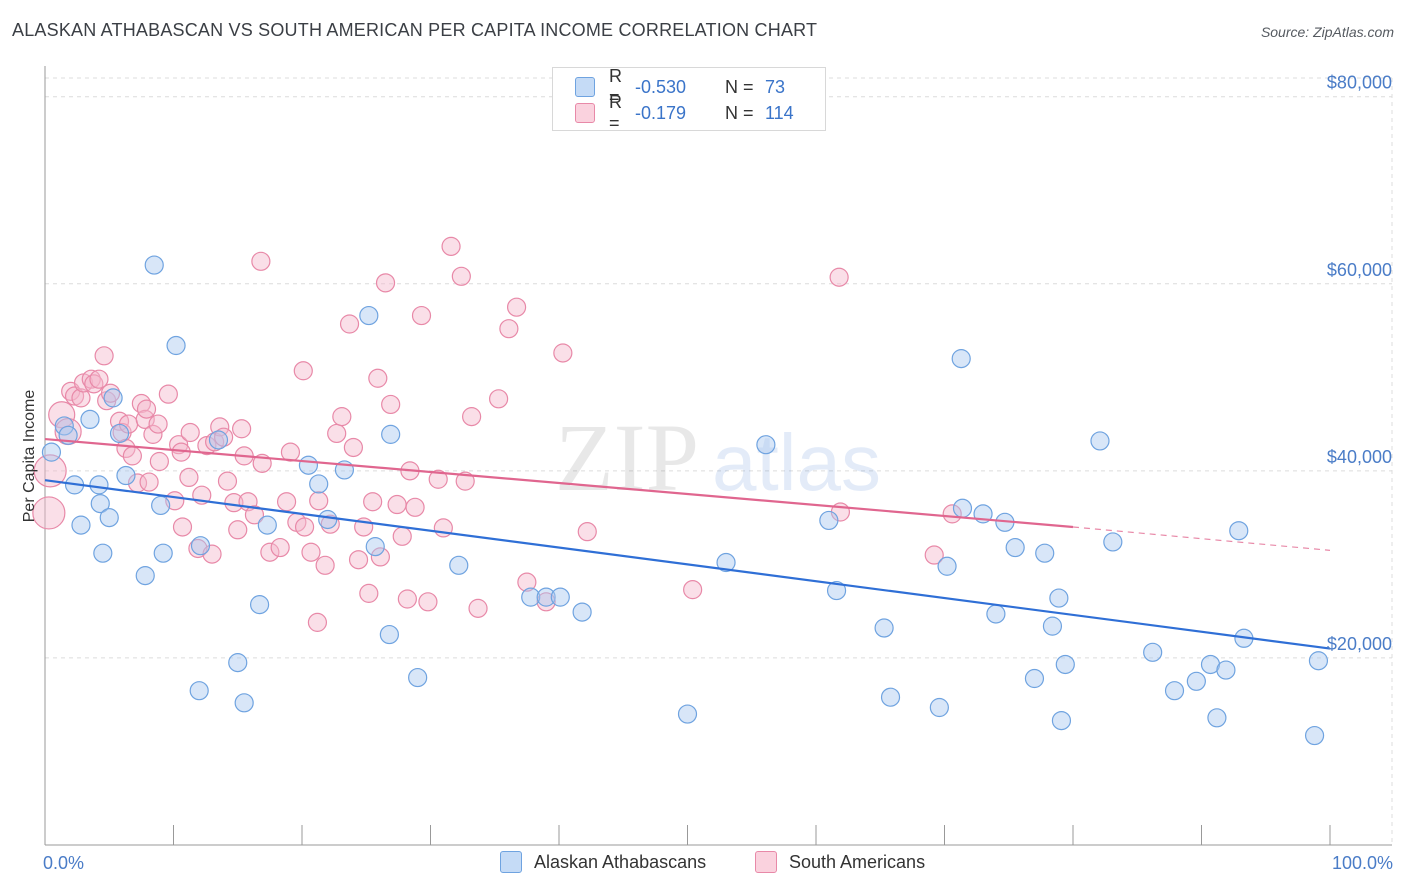 The width and height of the screenshot is (1406, 892). I want to click on legend-row-athabascan: R = -0.530 N = 73, so click(680, 86).